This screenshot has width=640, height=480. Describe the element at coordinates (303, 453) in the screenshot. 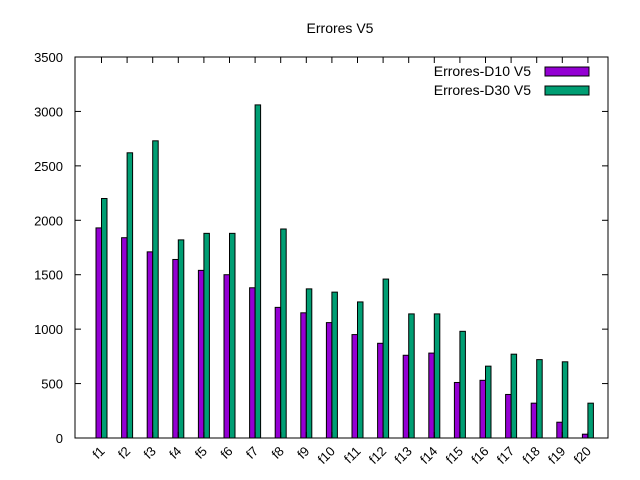

I see `x-tick-label: f9` at that location.